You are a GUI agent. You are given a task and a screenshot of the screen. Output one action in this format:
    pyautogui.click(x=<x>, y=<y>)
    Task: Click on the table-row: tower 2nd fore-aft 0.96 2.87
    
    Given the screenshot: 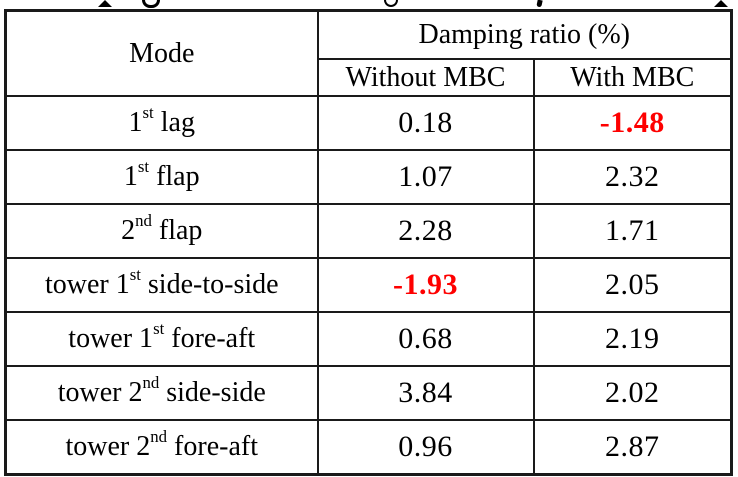 What is the action you would take?
    pyautogui.click(x=368, y=447)
    